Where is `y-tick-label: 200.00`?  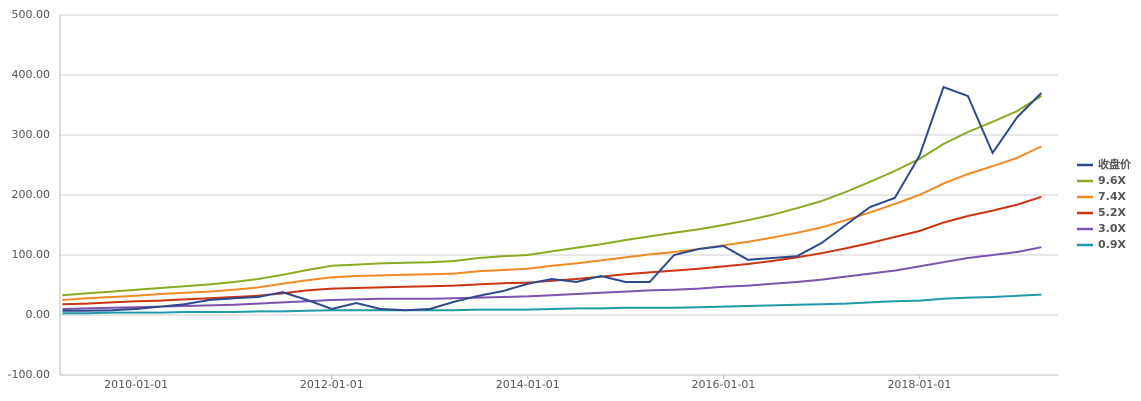 y-tick-label: 200.00 is located at coordinates (31, 194).